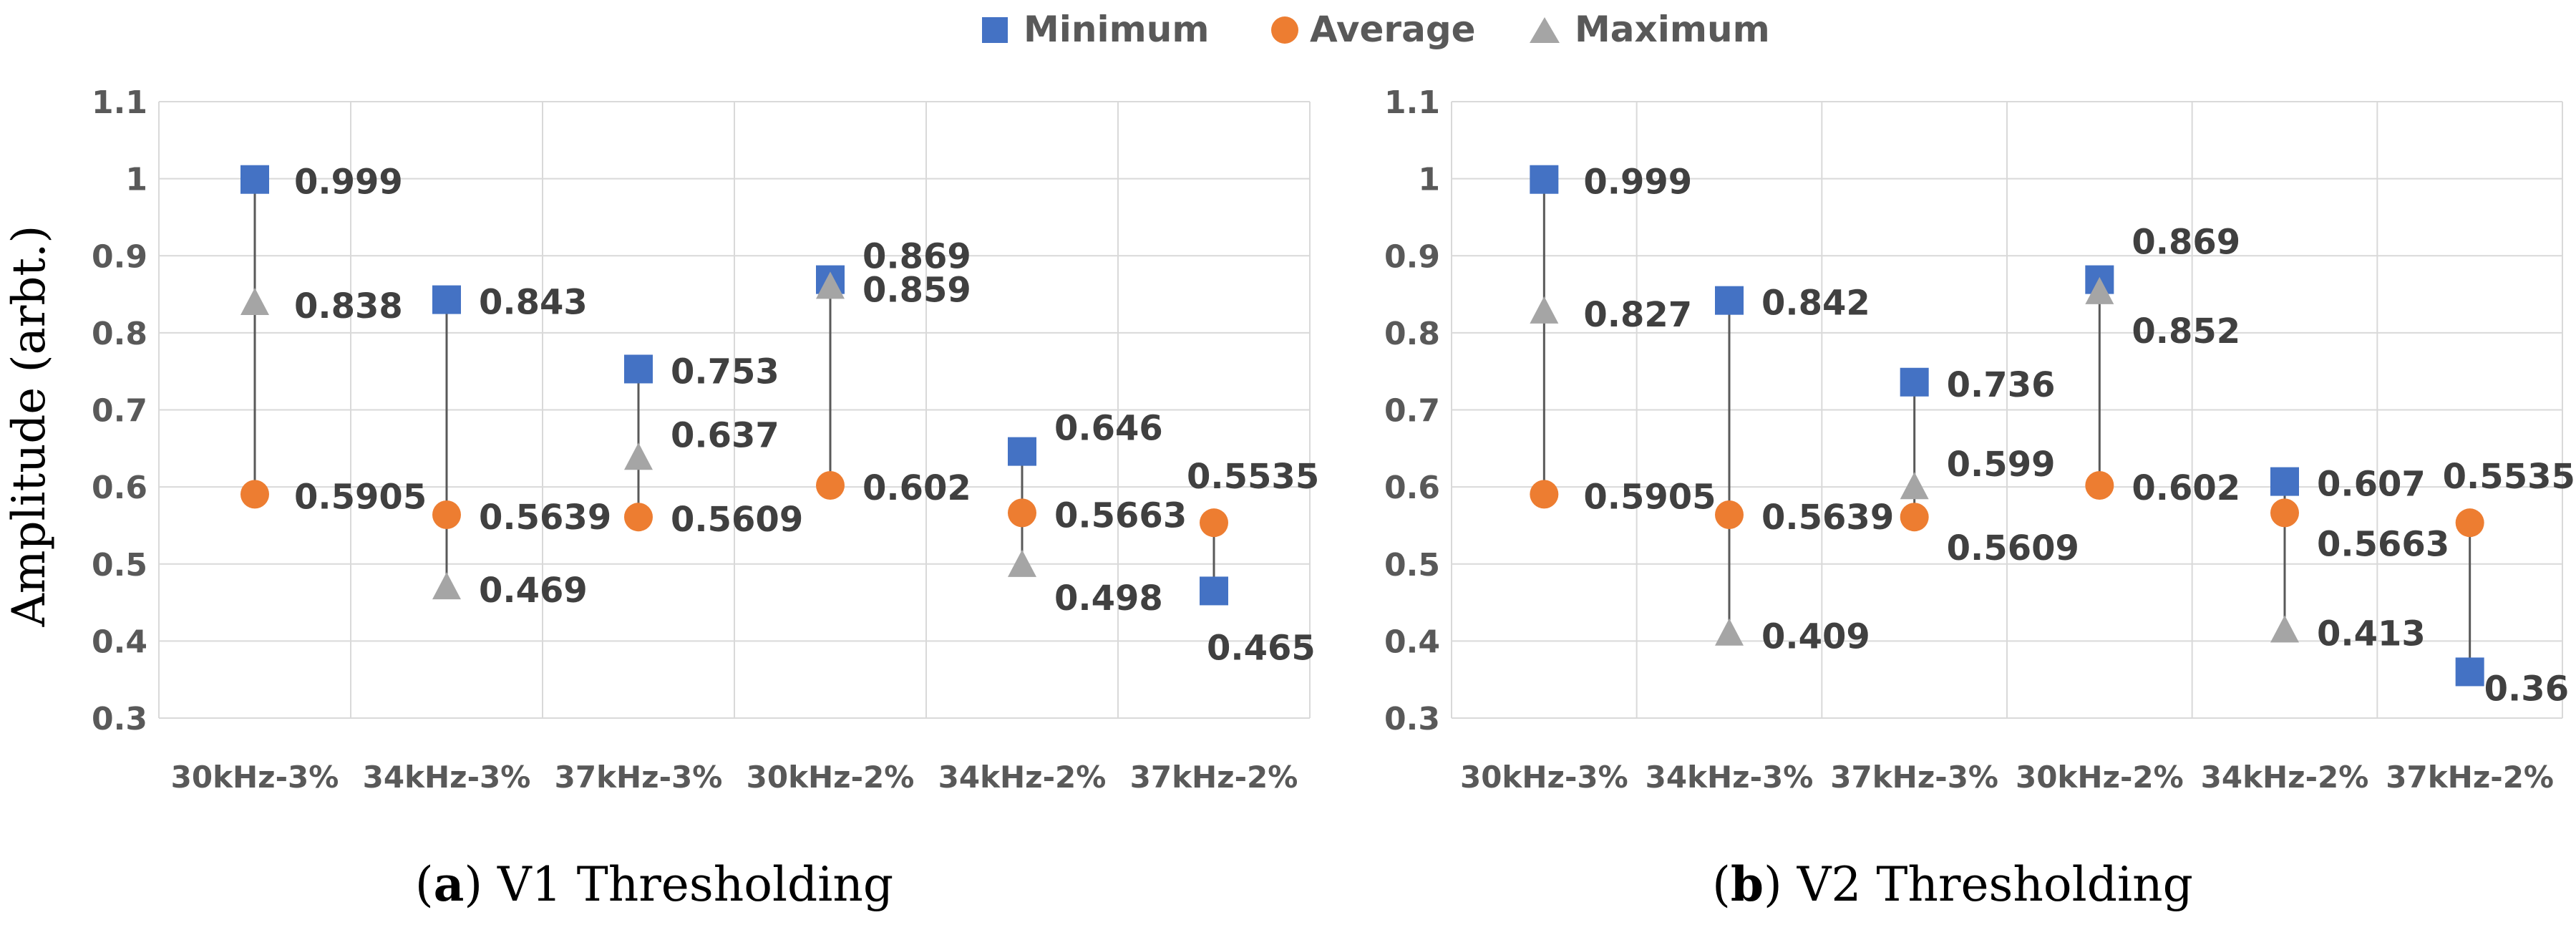 This screenshot has width=2576, height=930. What do you see at coordinates (916, 290) in the screenshot?
I see `data-label-maximum: 0.859` at bounding box center [916, 290].